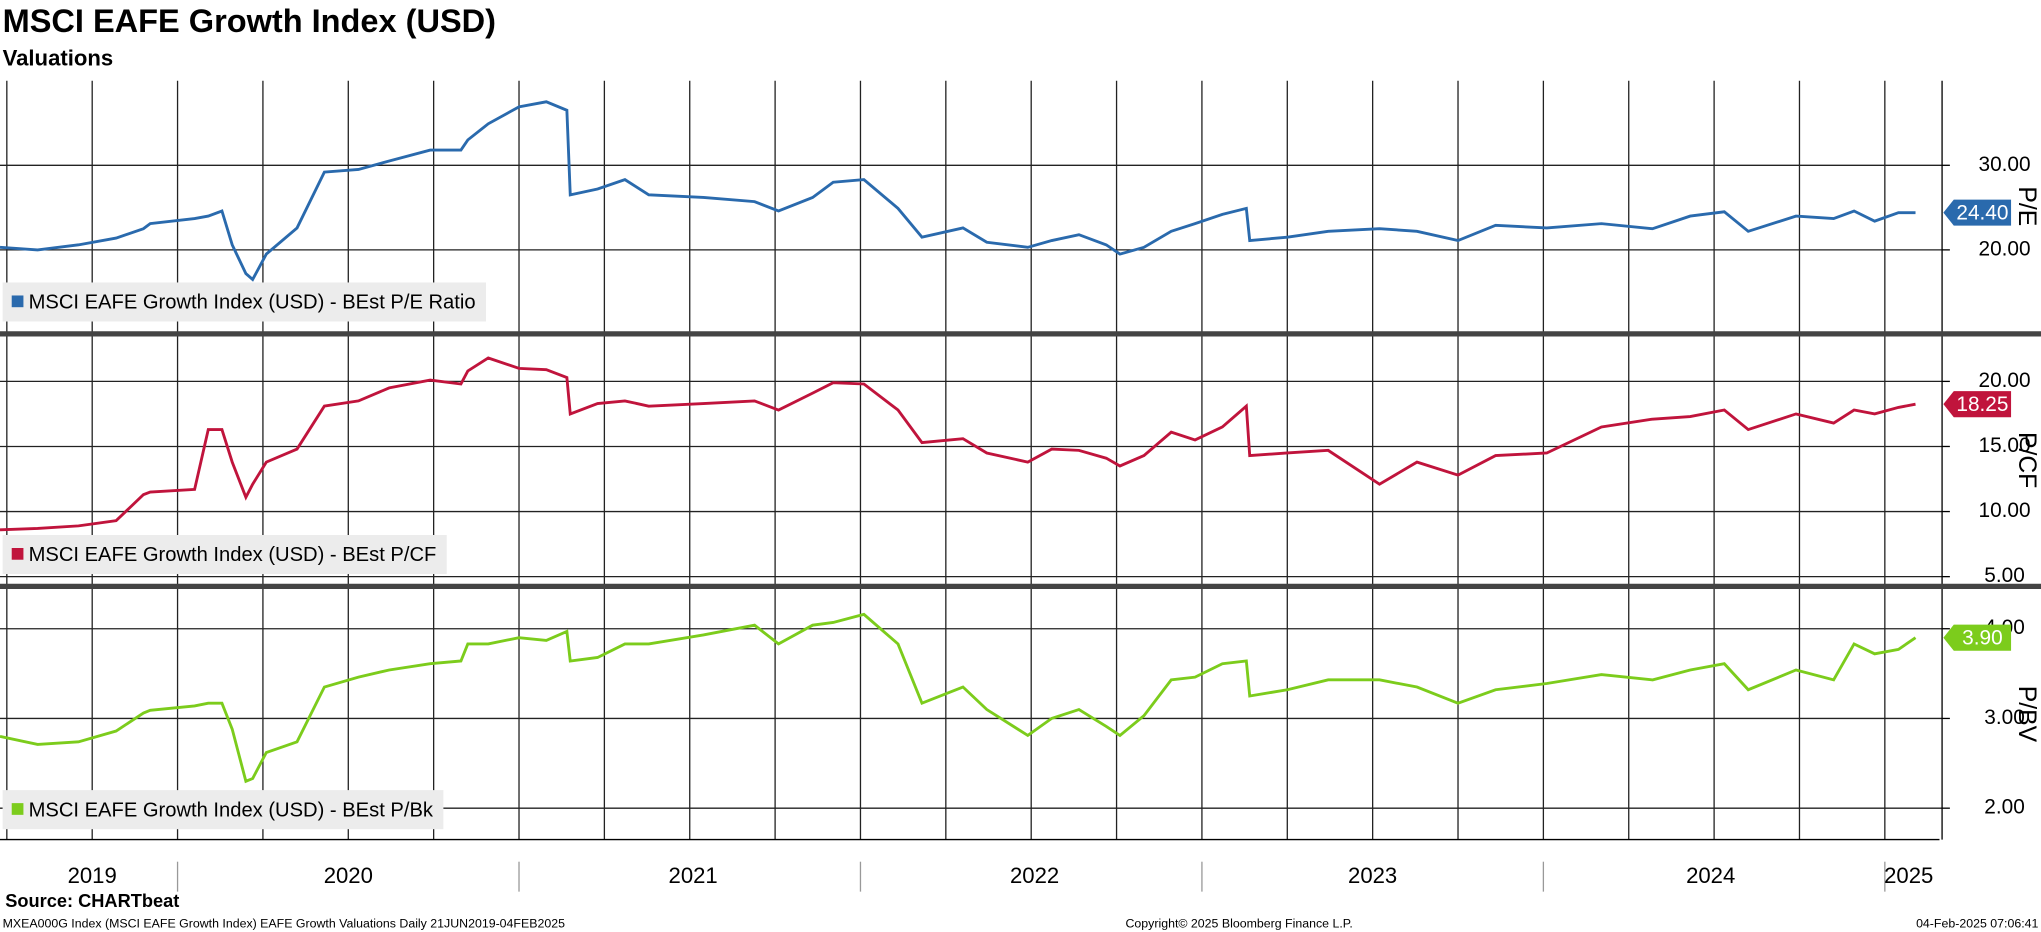 This screenshot has height=932, width=2041. I want to click on chart-subtitle: Valuations, so click(58, 58).